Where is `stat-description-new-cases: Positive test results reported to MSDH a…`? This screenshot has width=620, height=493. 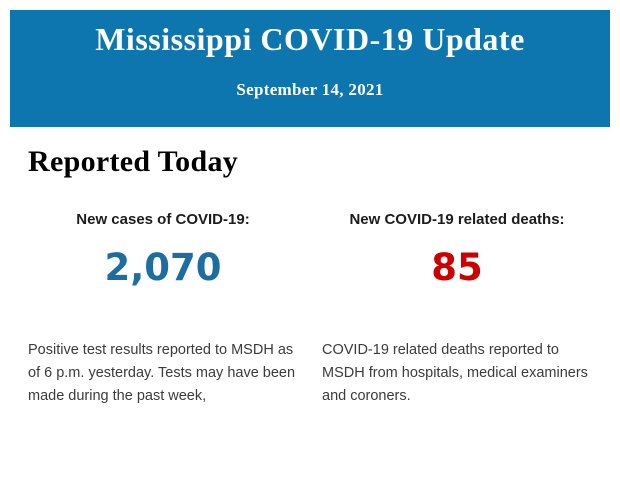
stat-description-new-cases: Positive test results reported to MSDH a… is located at coordinates (162, 373).